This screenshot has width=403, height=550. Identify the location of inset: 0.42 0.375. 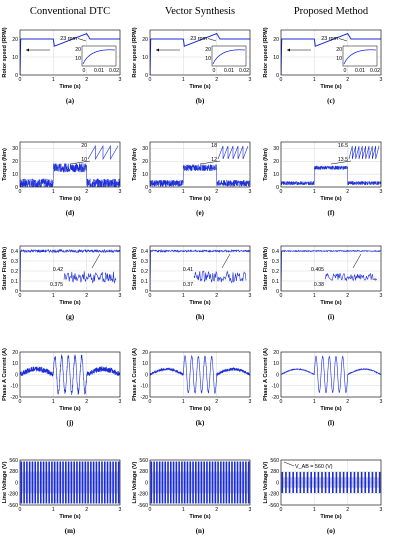
(83, 277).